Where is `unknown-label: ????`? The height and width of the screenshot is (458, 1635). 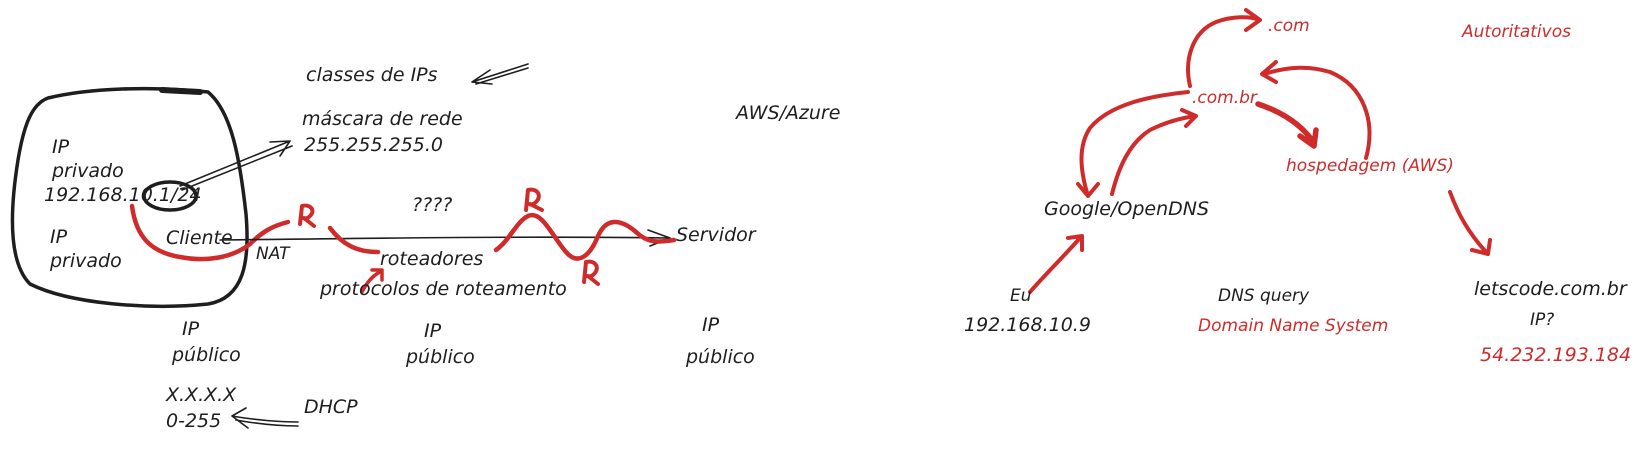 unknown-label: ???? is located at coordinates (432, 205).